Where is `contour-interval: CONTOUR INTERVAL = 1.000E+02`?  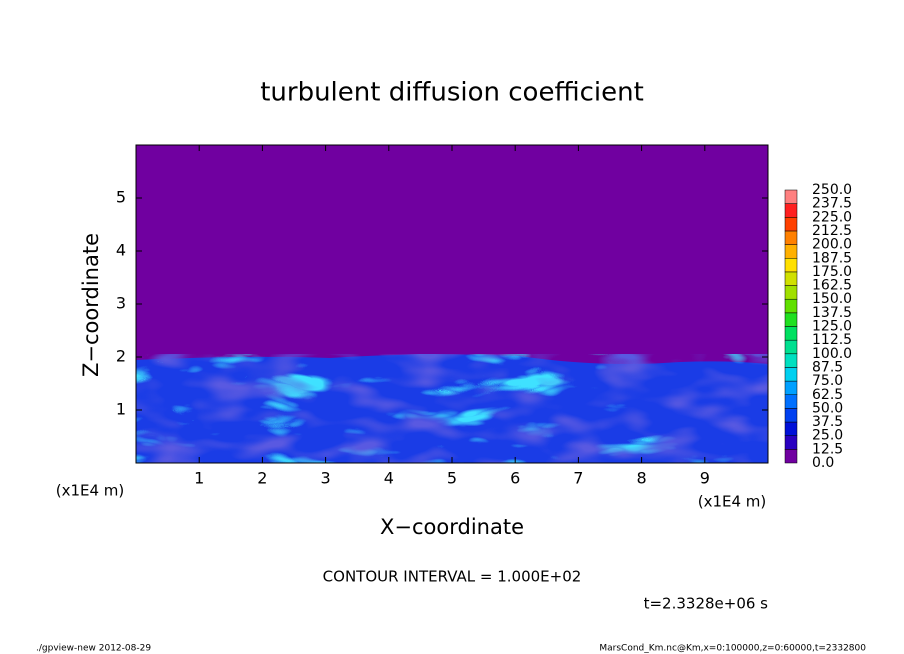 contour-interval: CONTOUR INTERVAL = 1.000E+02 is located at coordinates (452, 577).